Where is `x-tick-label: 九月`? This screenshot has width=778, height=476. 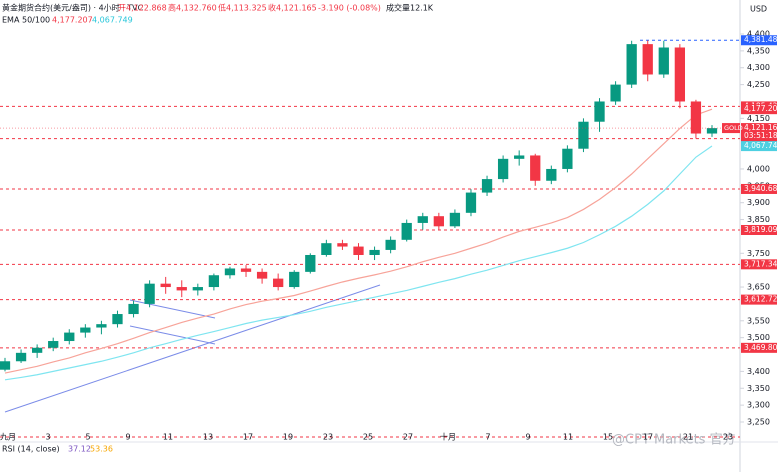
x-tick-label: 九月 is located at coordinates (8, 437).